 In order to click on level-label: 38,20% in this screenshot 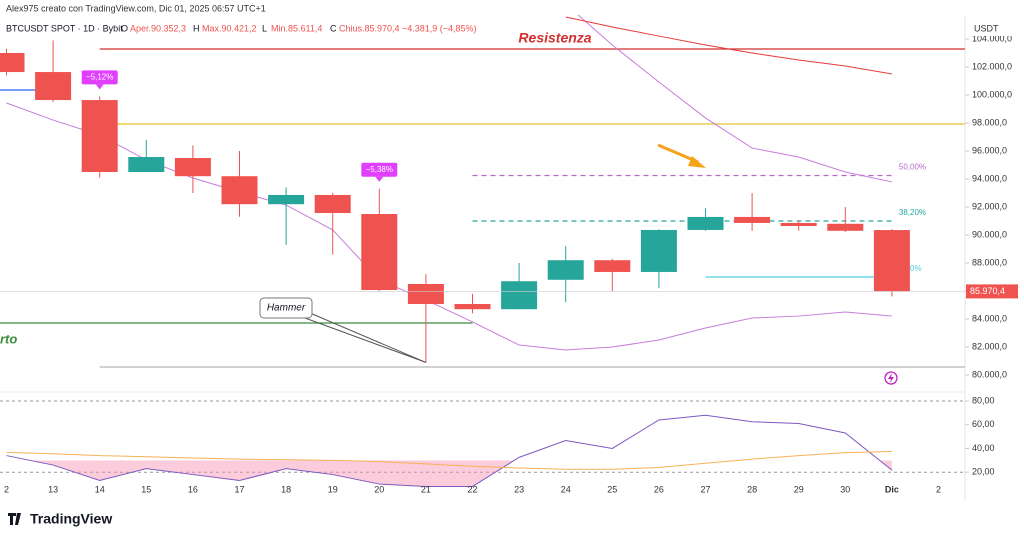, I will do `click(912, 212)`.